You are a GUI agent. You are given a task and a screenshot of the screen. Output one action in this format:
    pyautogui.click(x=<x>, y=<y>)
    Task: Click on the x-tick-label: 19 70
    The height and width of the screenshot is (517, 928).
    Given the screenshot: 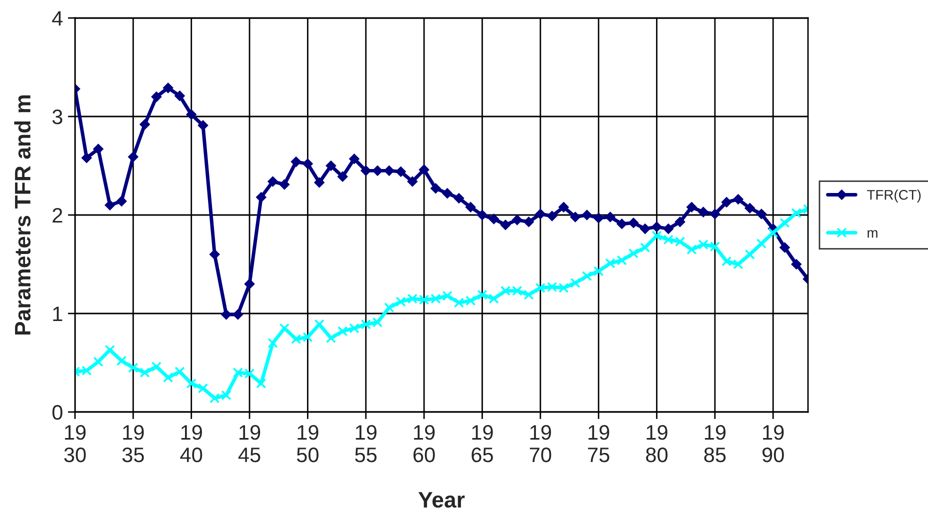 What is the action you would take?
    pyautogui.click(x=541, y=443)
    